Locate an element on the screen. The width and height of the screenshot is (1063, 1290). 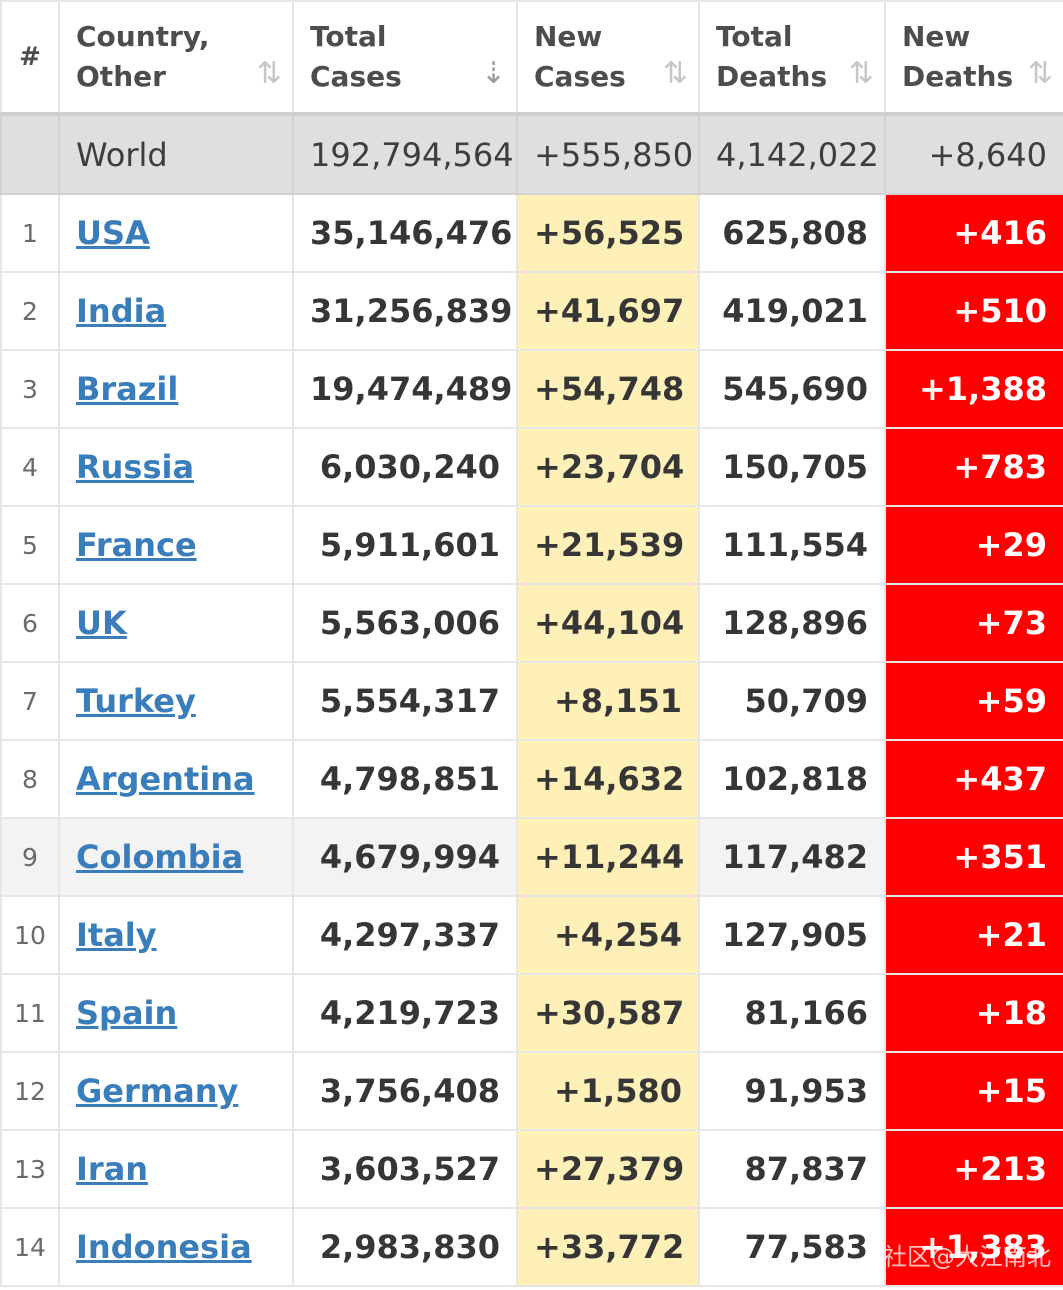
sort-descending-icon: ⇣ is located at coordinates (493, 73).